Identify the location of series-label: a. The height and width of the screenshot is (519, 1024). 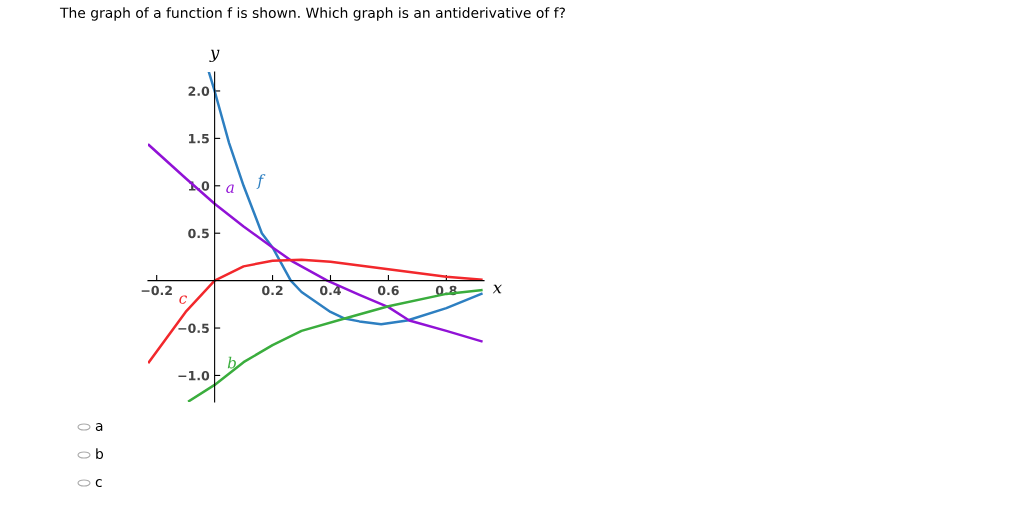
(230, 188).